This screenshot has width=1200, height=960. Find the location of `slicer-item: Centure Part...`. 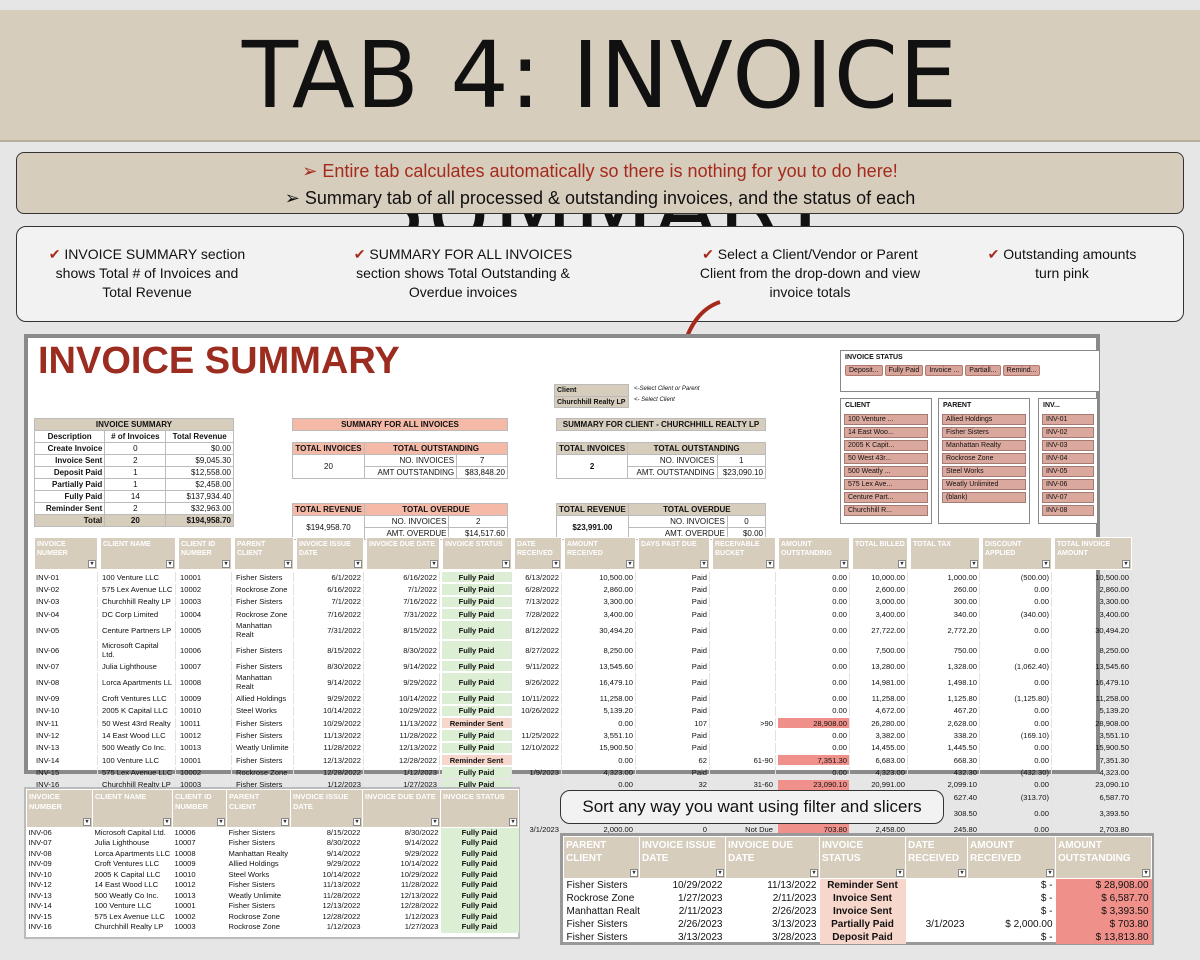

slicer-item: Centure Part... is located at coordinates (886, 497).